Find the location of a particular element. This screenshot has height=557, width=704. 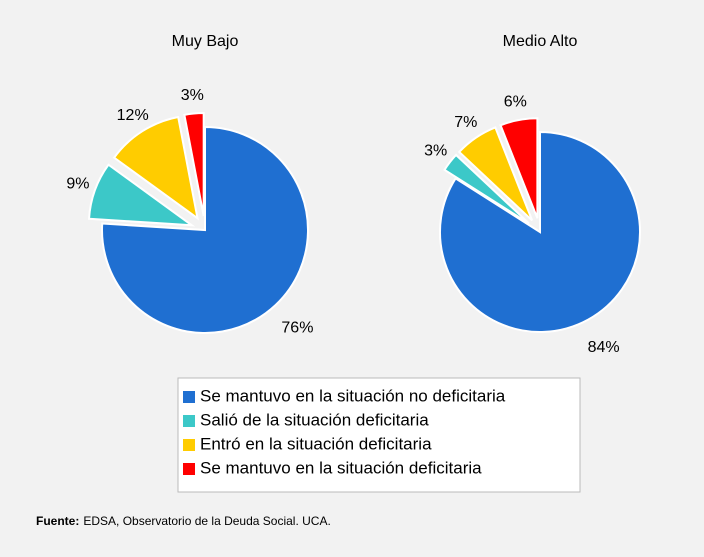

data-label: 76% is located at coordinates (297, 328).